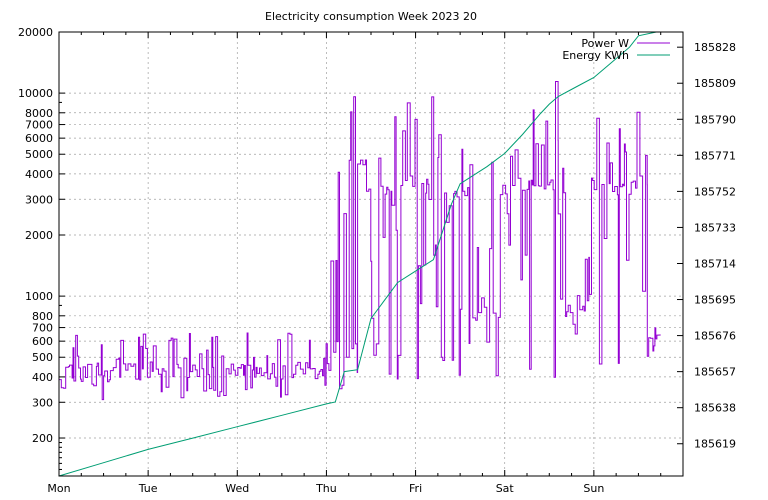 The height and width of the screenshot is (500, 768). Describe the element at coordinates (42, 316) in the screenshot. I see `y-left-tick-label: 800` at that location.